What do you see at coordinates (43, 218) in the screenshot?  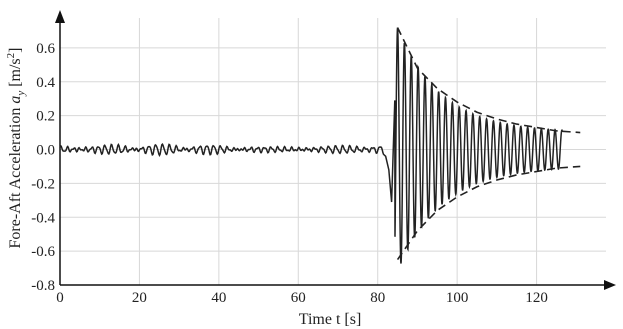 I see `y-tick-label-2: -0.4` at bounding box center [43, 218].